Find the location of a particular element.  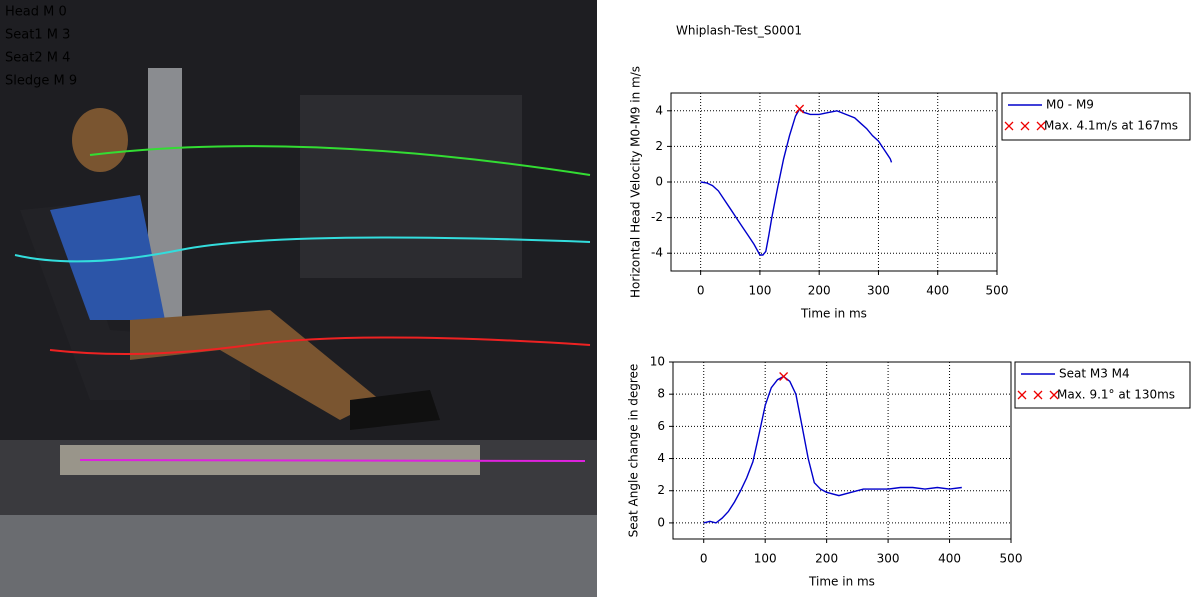

y-axis-label: Horizontal Head Velocity M0-M9 in m/s is located at coordinates (636, 182).